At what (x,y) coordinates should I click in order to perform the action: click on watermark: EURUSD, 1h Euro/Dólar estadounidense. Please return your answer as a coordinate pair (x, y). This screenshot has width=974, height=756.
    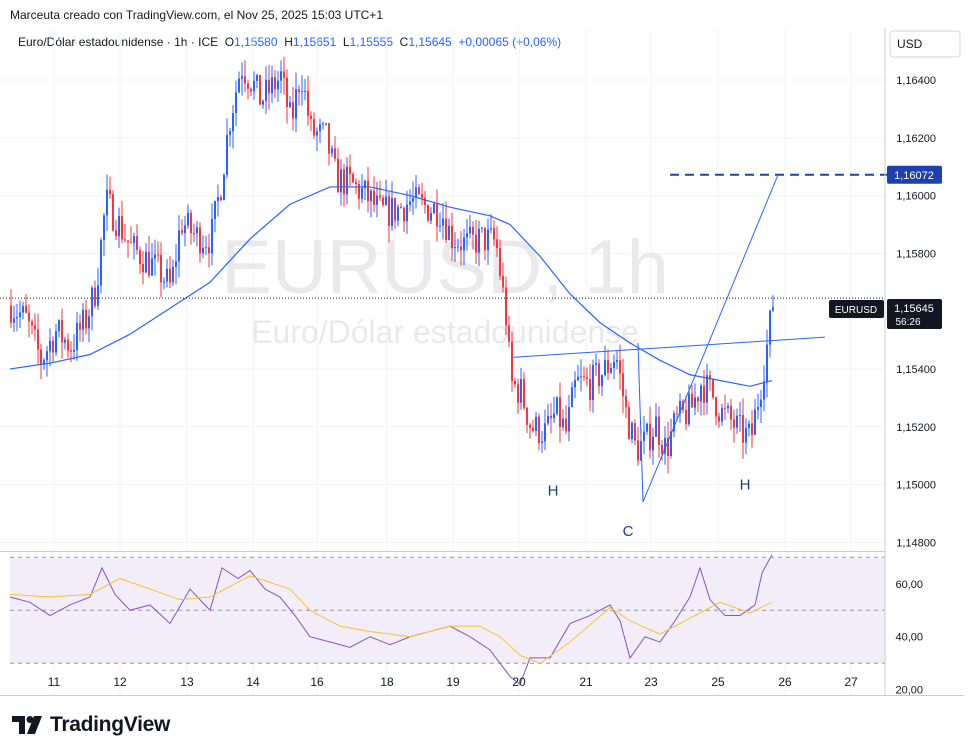
    Looking at the image, I should click on (445, 287).